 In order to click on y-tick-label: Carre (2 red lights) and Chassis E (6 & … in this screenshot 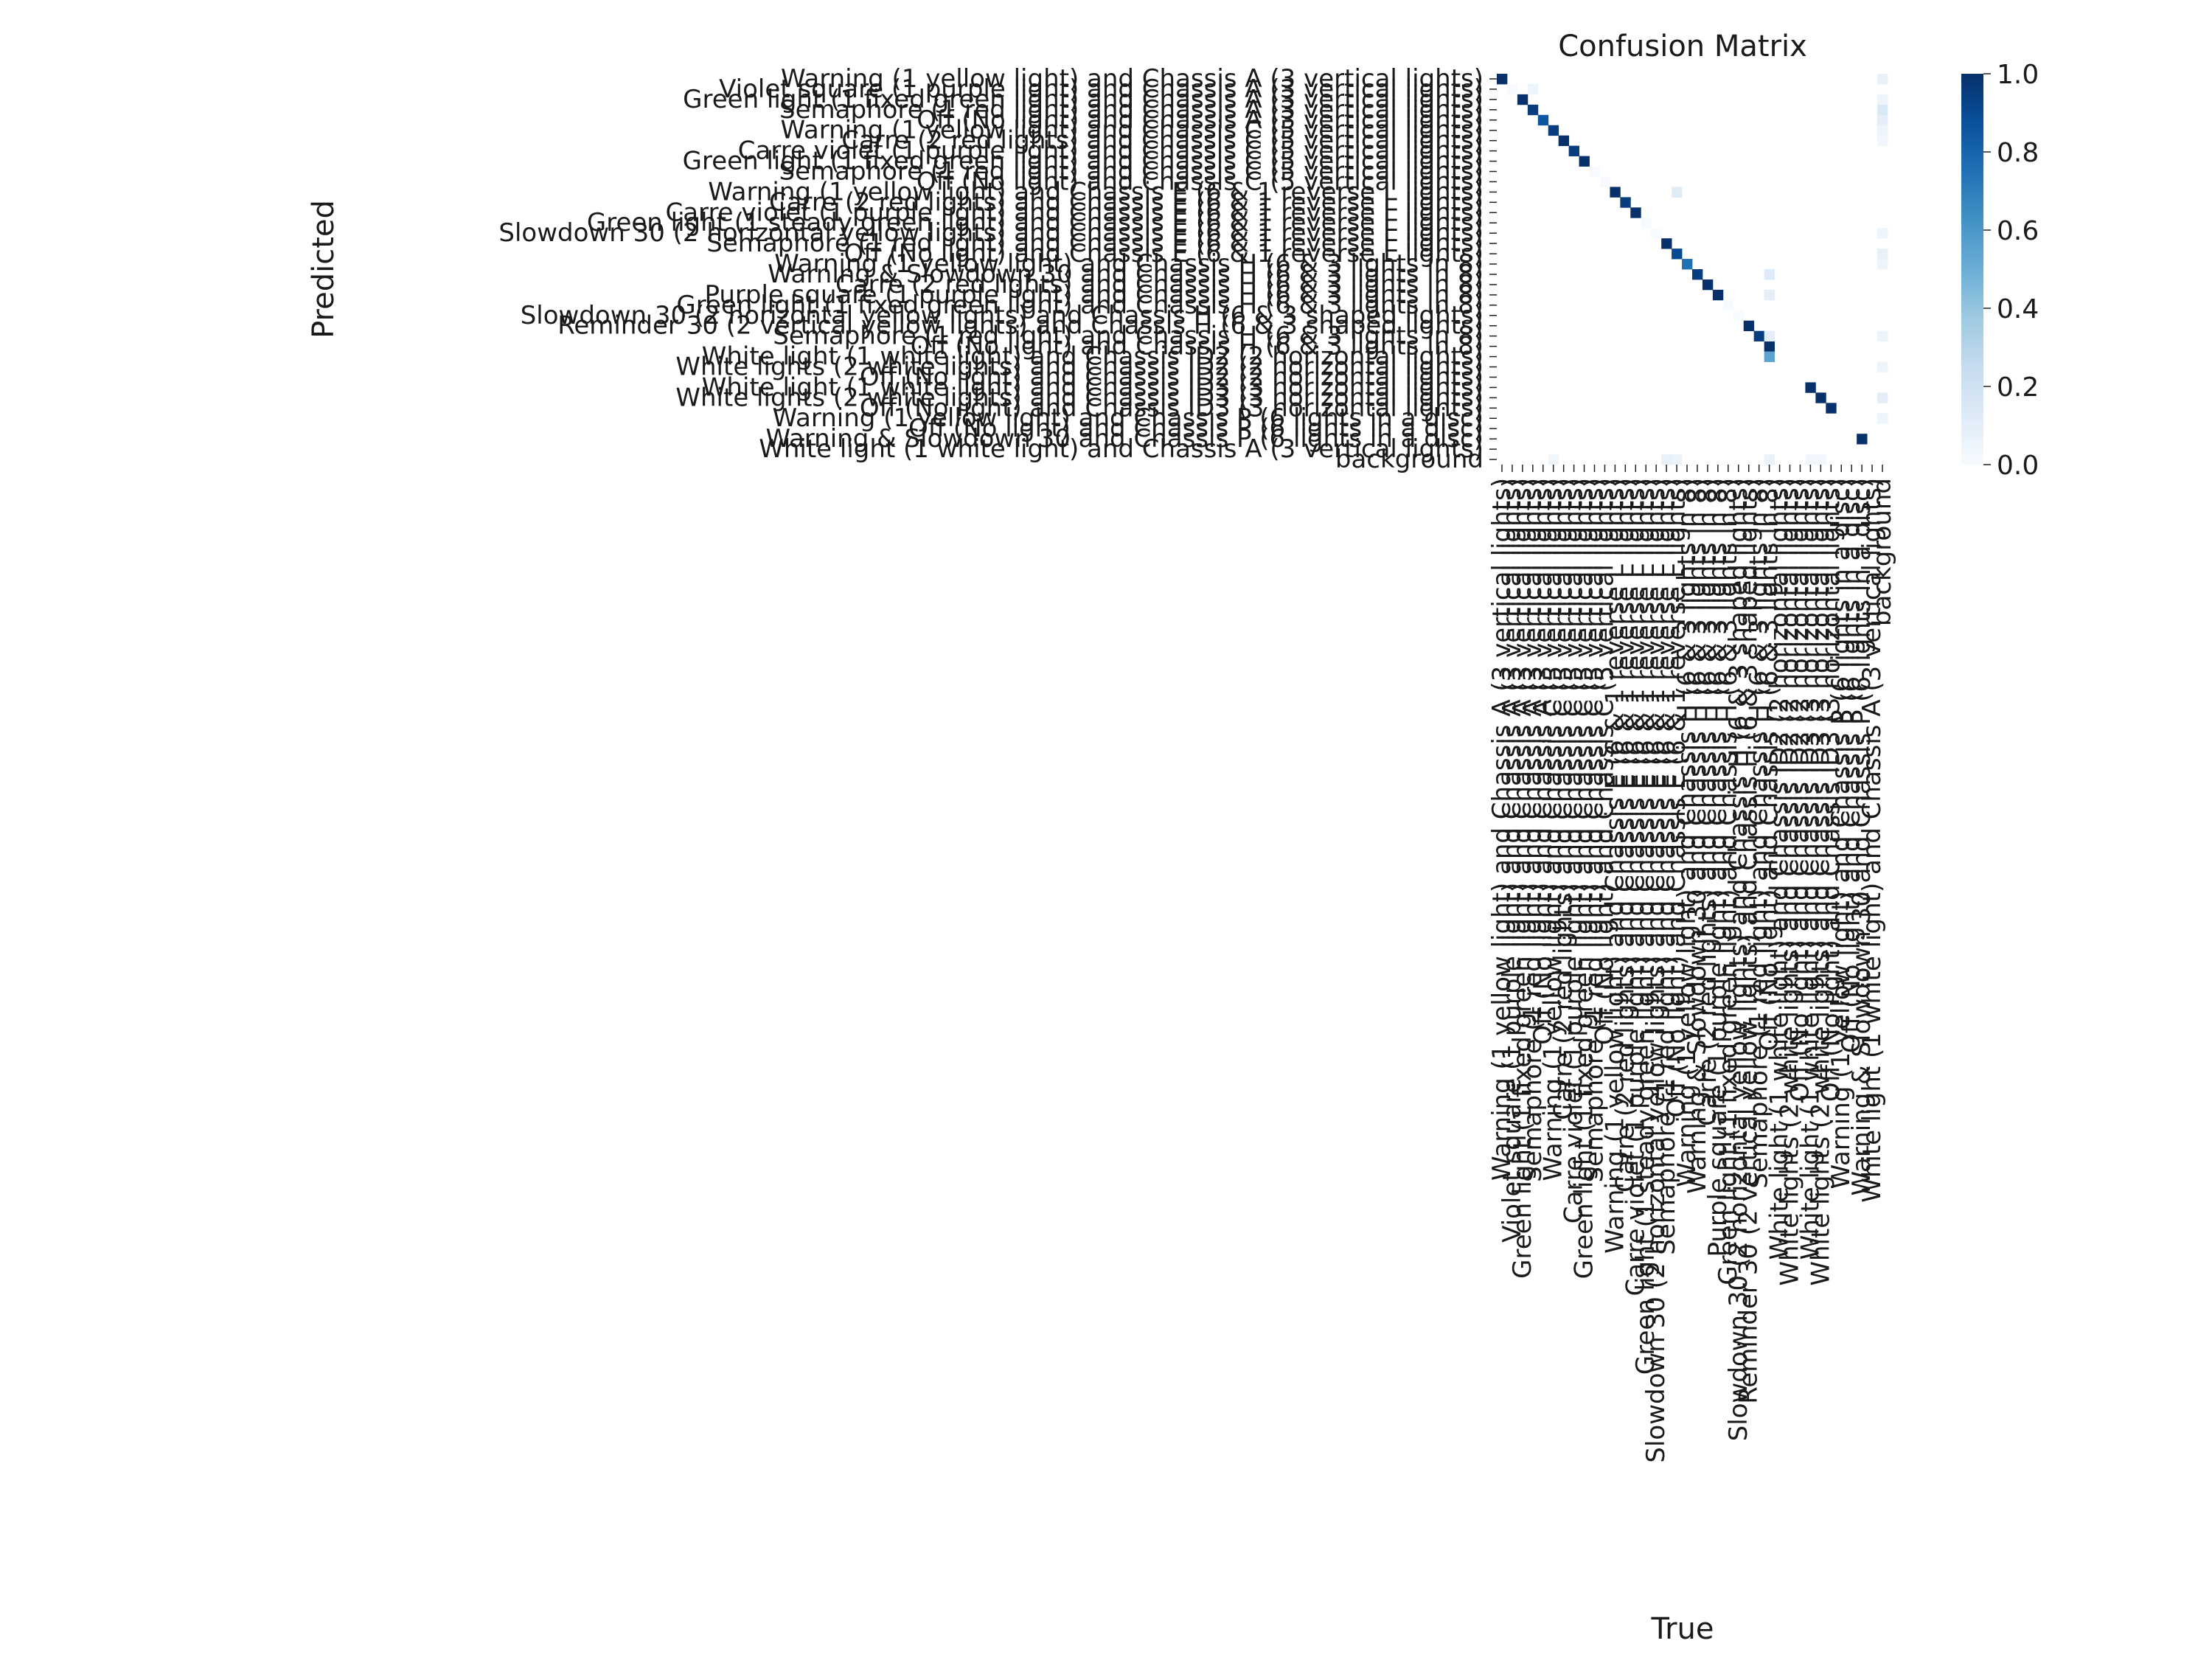, I will do `click(1126, 202)`.